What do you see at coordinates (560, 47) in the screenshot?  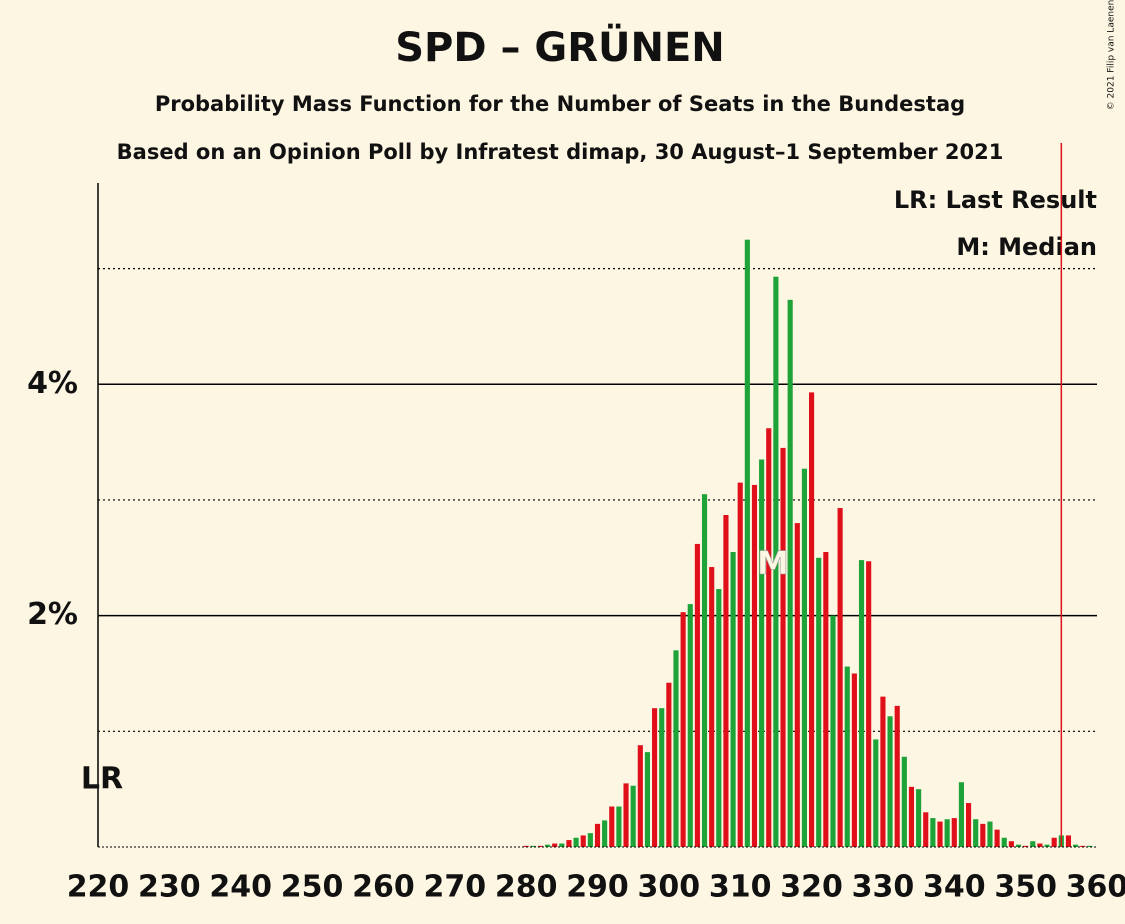 I see `chart-title: SPD – GRÜNEN` at bounding box center [560, 47].